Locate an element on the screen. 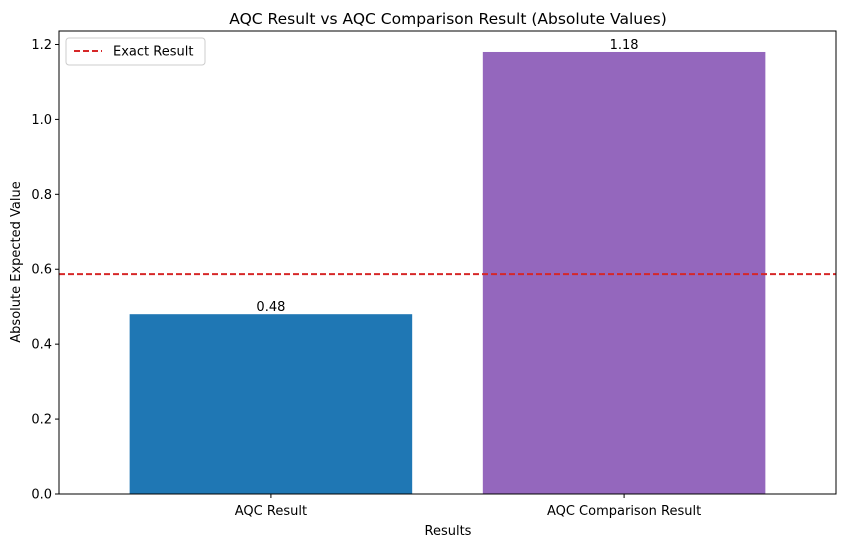  y-tick-label: 1.2 is located at coordinates (41, 45).